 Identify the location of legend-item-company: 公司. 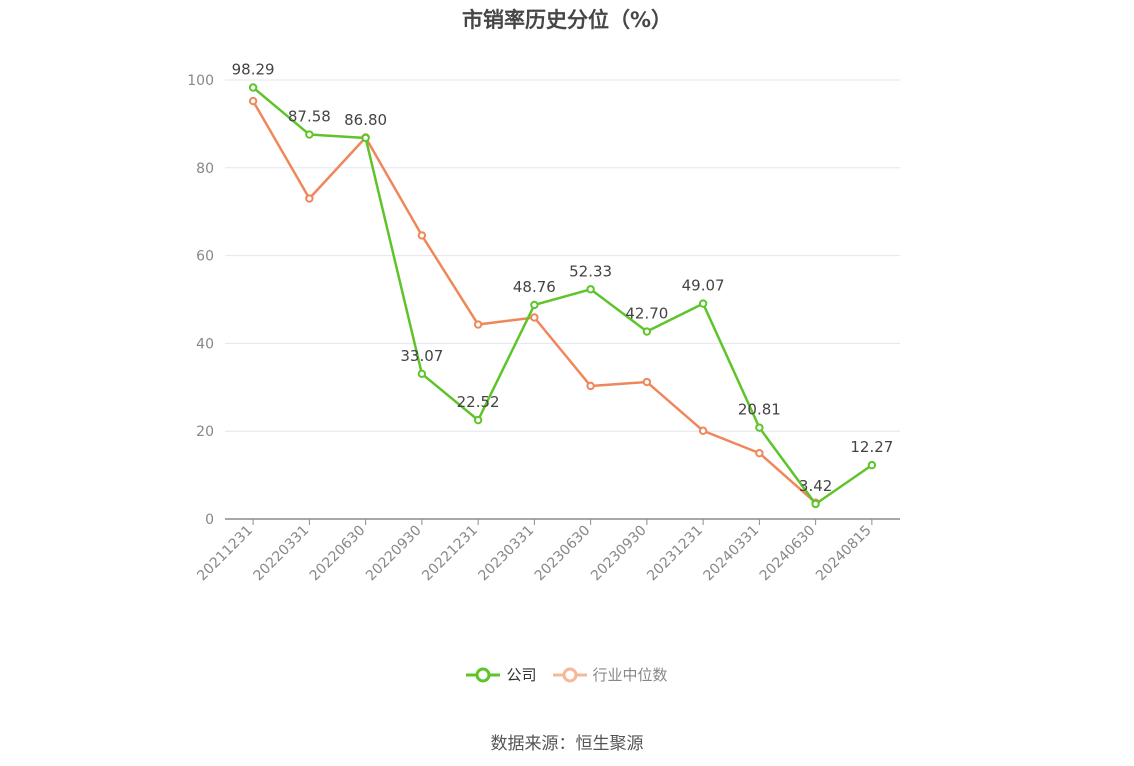
(501, 674).